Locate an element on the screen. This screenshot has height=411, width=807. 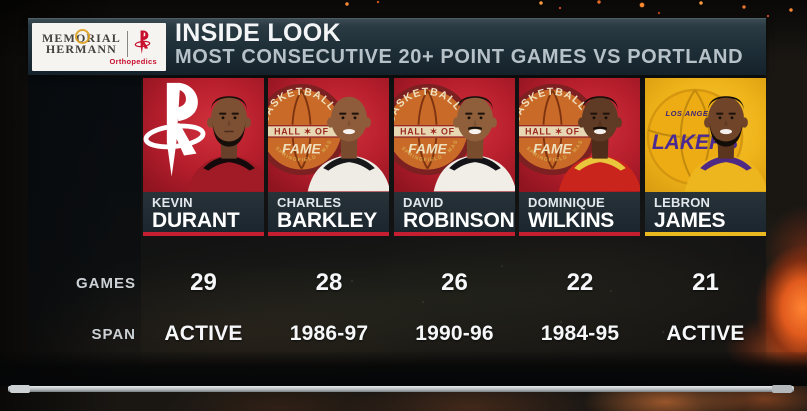
sponsor-name: MEMORIAL HERMANN is located at coordinates (81, 43).